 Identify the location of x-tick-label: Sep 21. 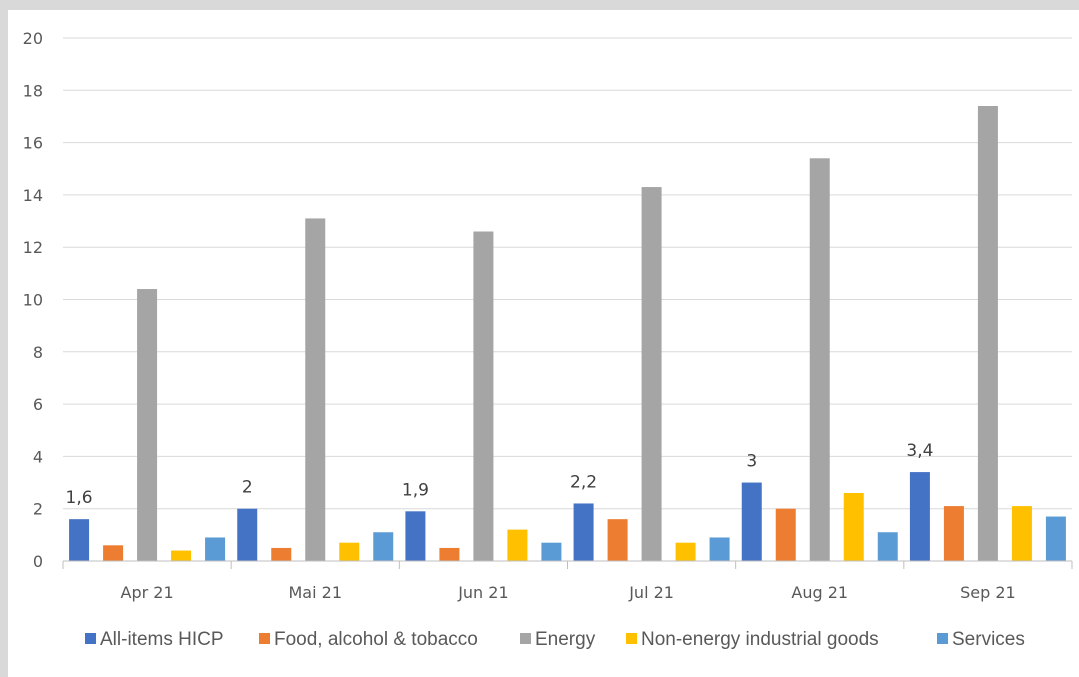
(988, 592).